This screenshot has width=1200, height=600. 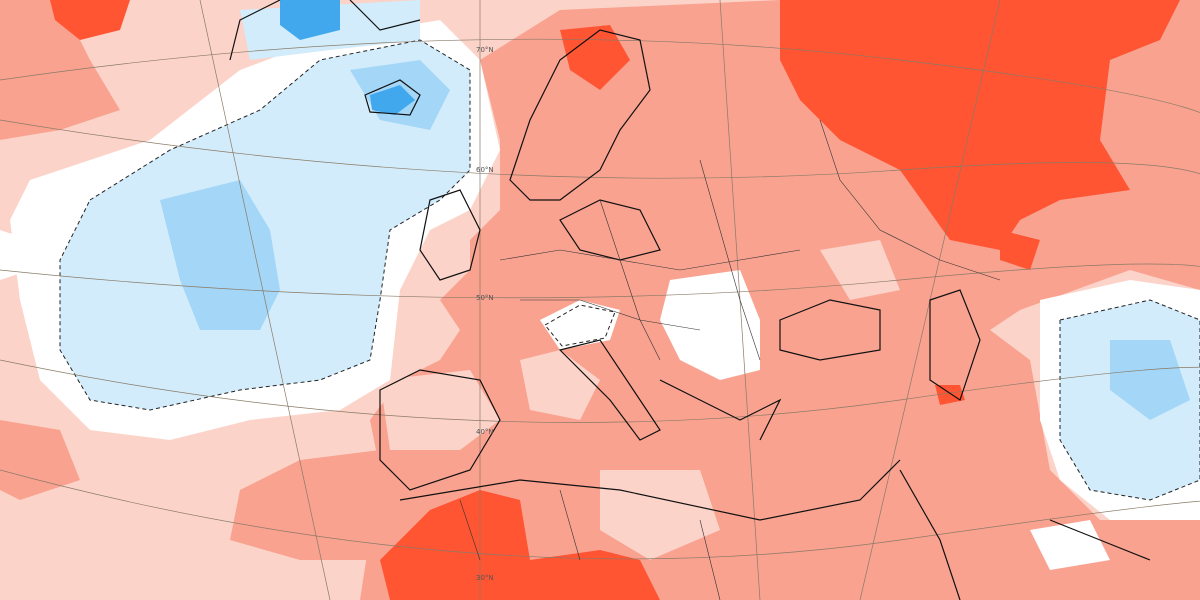 I want to click on strong-warm-sahara, so click(x=520, y=545).